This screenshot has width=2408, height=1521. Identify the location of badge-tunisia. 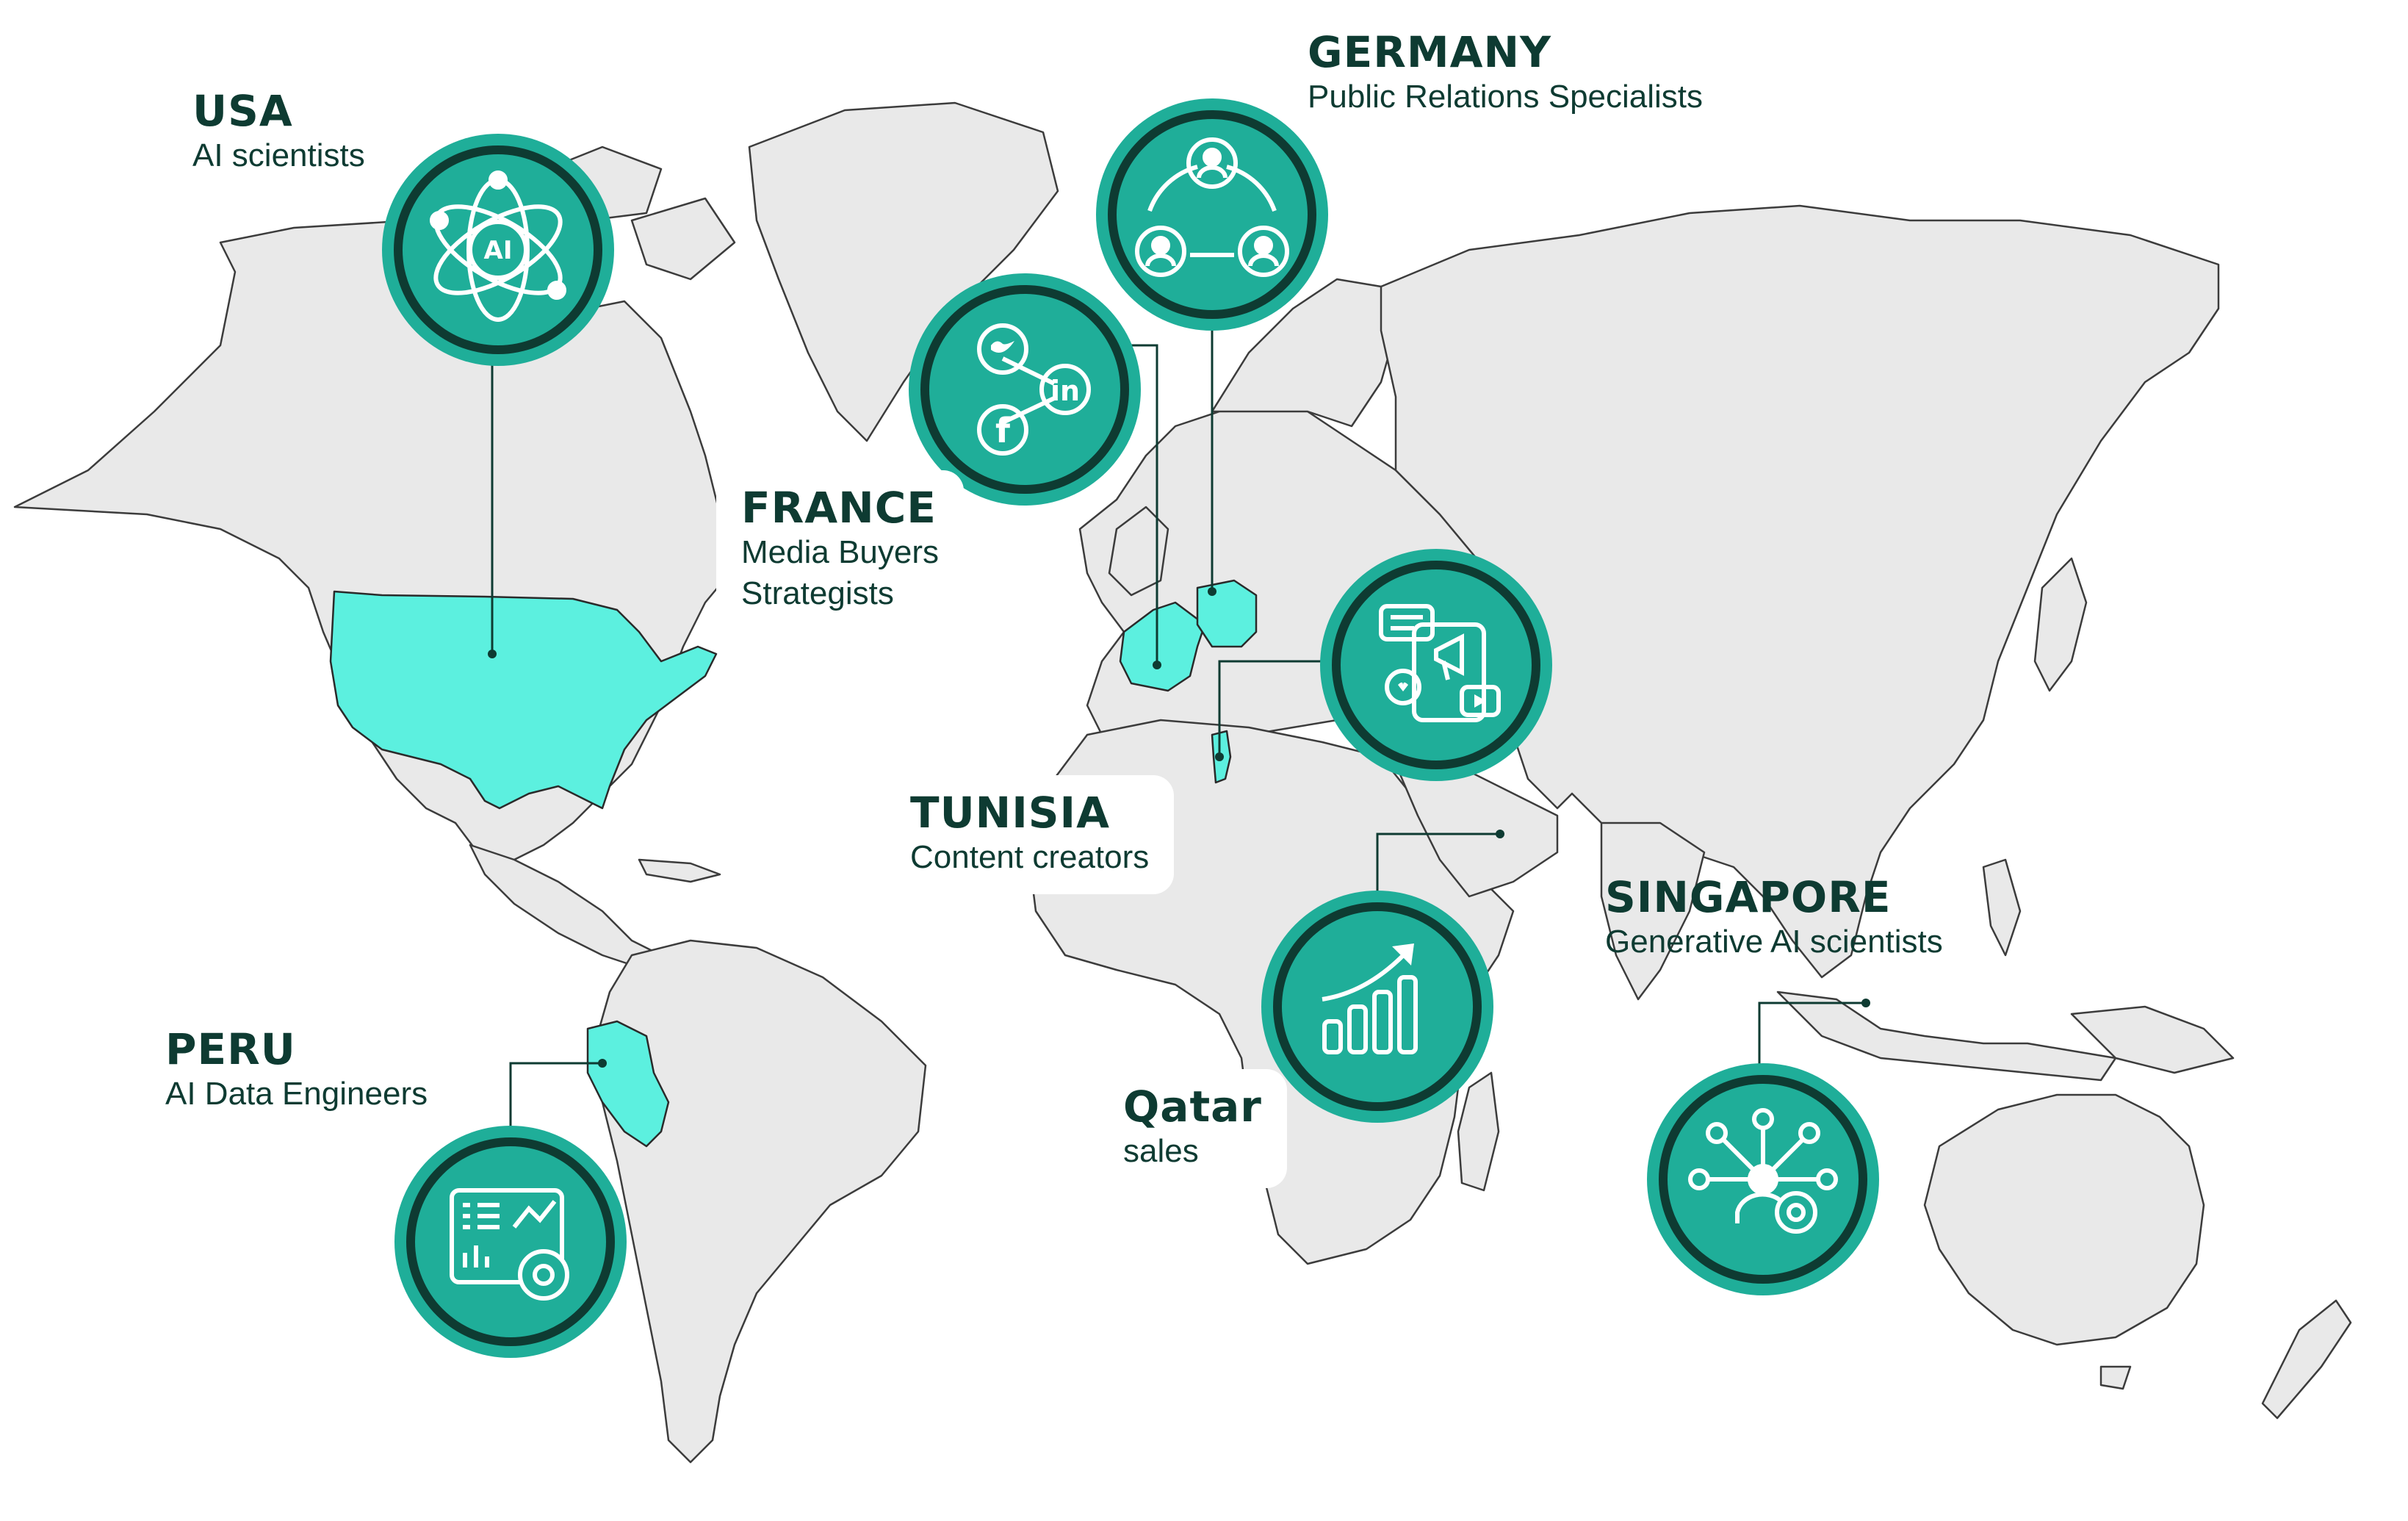
(1436, 665).